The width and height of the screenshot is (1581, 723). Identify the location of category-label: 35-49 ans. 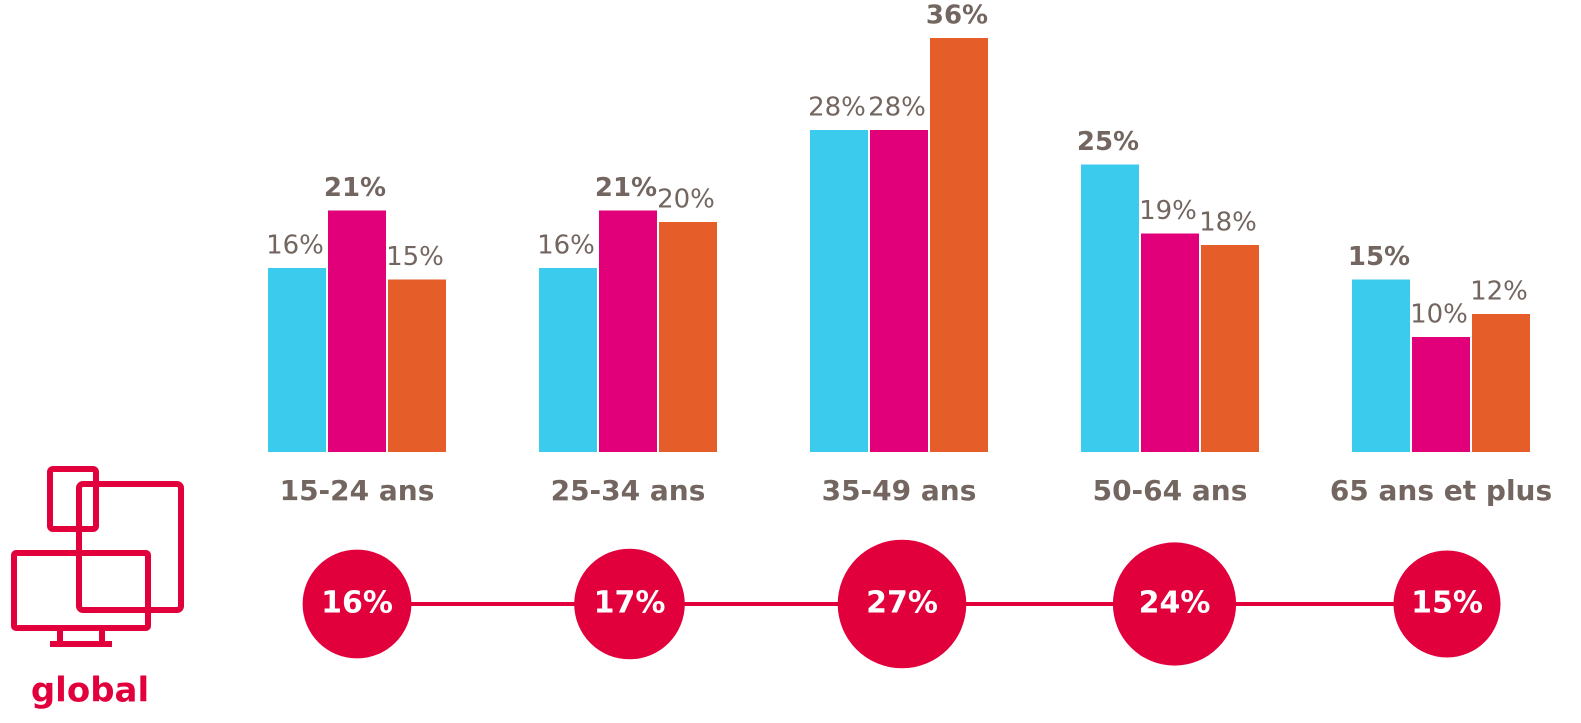
(899, 490).